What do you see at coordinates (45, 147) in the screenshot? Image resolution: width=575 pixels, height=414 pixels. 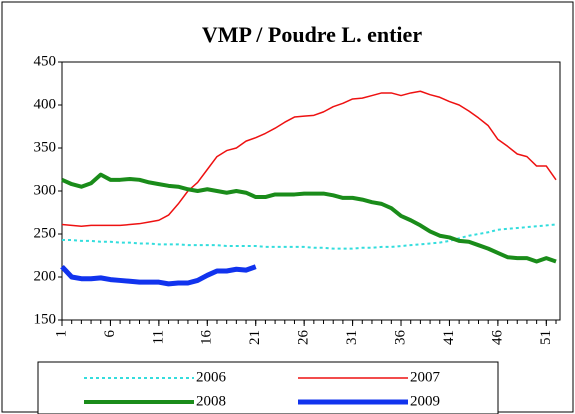 I see `y-tick-label: 350` at bounding box center [45, 147].